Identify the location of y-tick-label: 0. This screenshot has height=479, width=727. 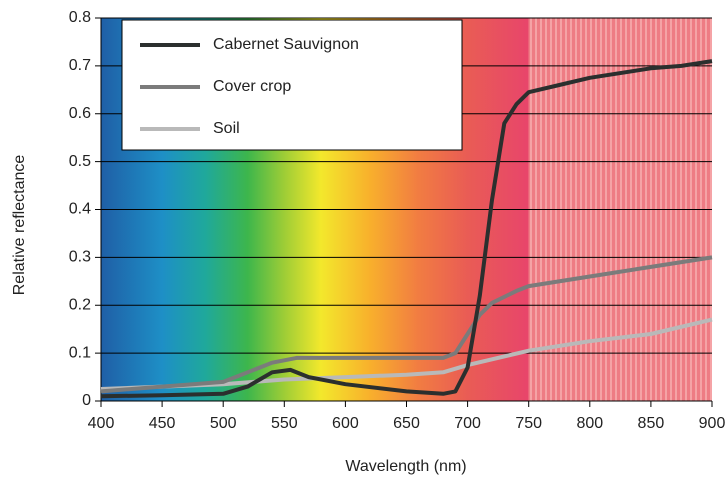
(86, 400).